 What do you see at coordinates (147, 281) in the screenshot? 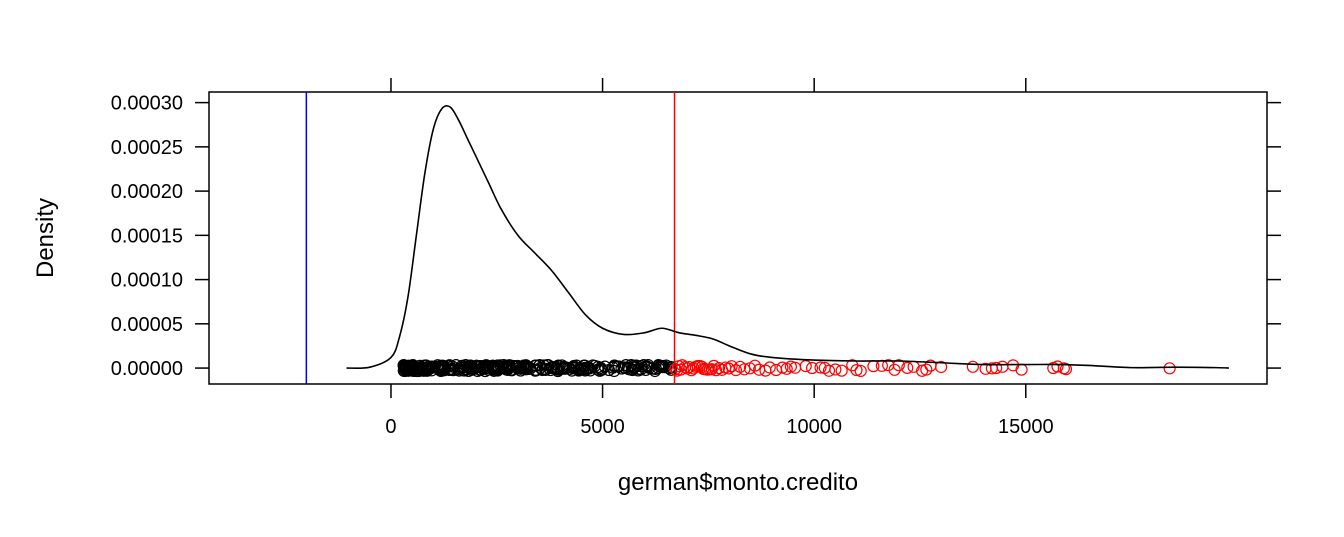
I see `y-tick-label: 0.00010` at bounding box center [147, 281].